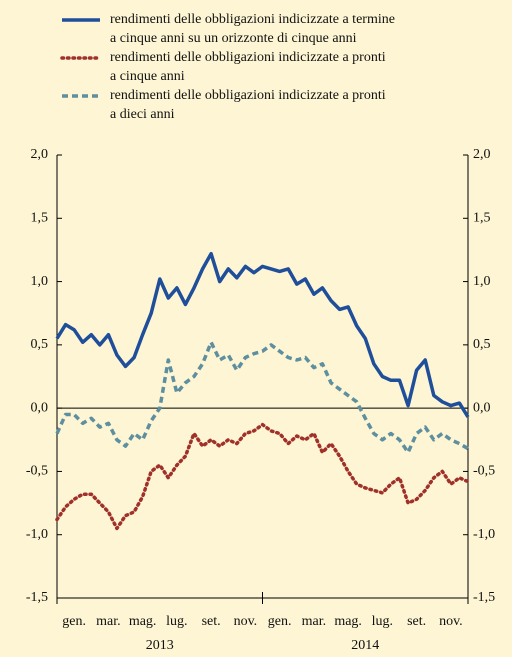 This screenshot has height=657, width=512. What do you see at coordinates (40, 344) in the screenshot?
I see `y-tick-label: 0,5` at bounding box center [40, 344].